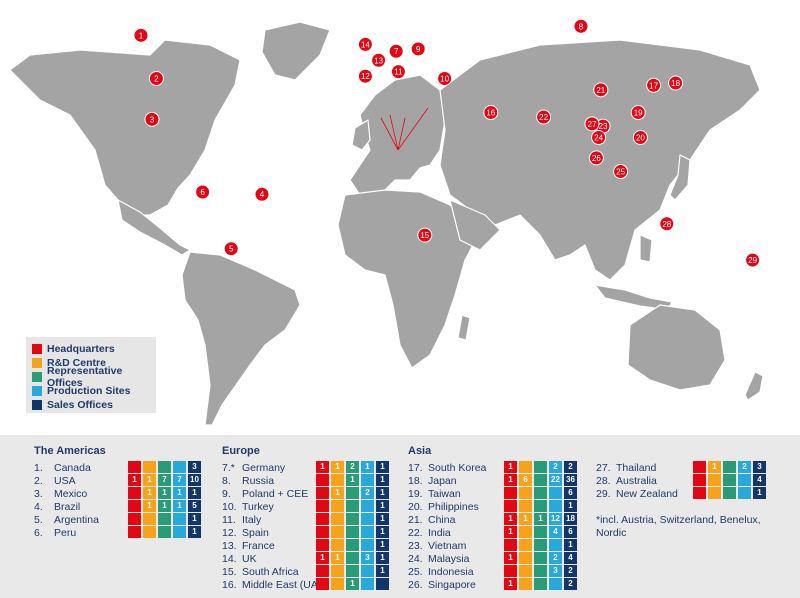 This screenshot has width=800, height=598. What do you see at coordinates (555, 571) in the screenshot?
I see `count-cell: 3` at bounding box center [555, 571].